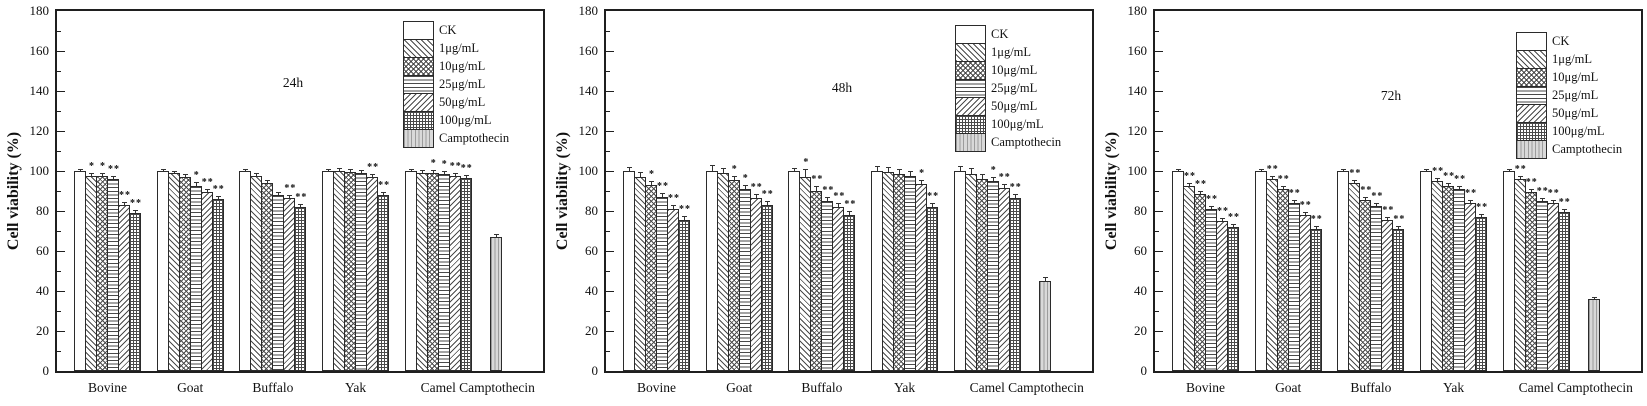 The height and width of the screenshot is (406, 1647). What do you see at coordinates (591, 210) in the screenshot?
I see `y-tick-label: 80` at bounding box center [591, 210].